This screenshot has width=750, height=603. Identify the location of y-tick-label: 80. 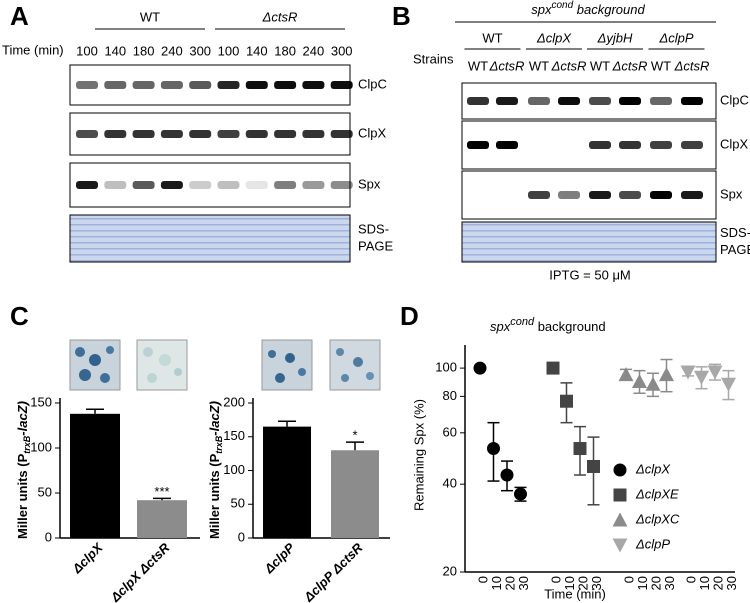
(450, 395).